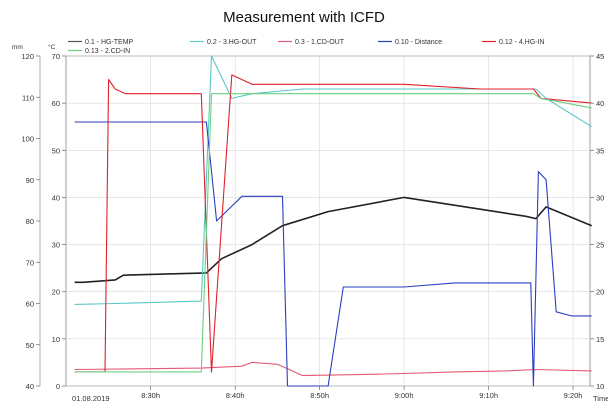  Describe the element at coordinates (27, 56) in the screenshot. I see `mm-tick-label: 120` at that location.